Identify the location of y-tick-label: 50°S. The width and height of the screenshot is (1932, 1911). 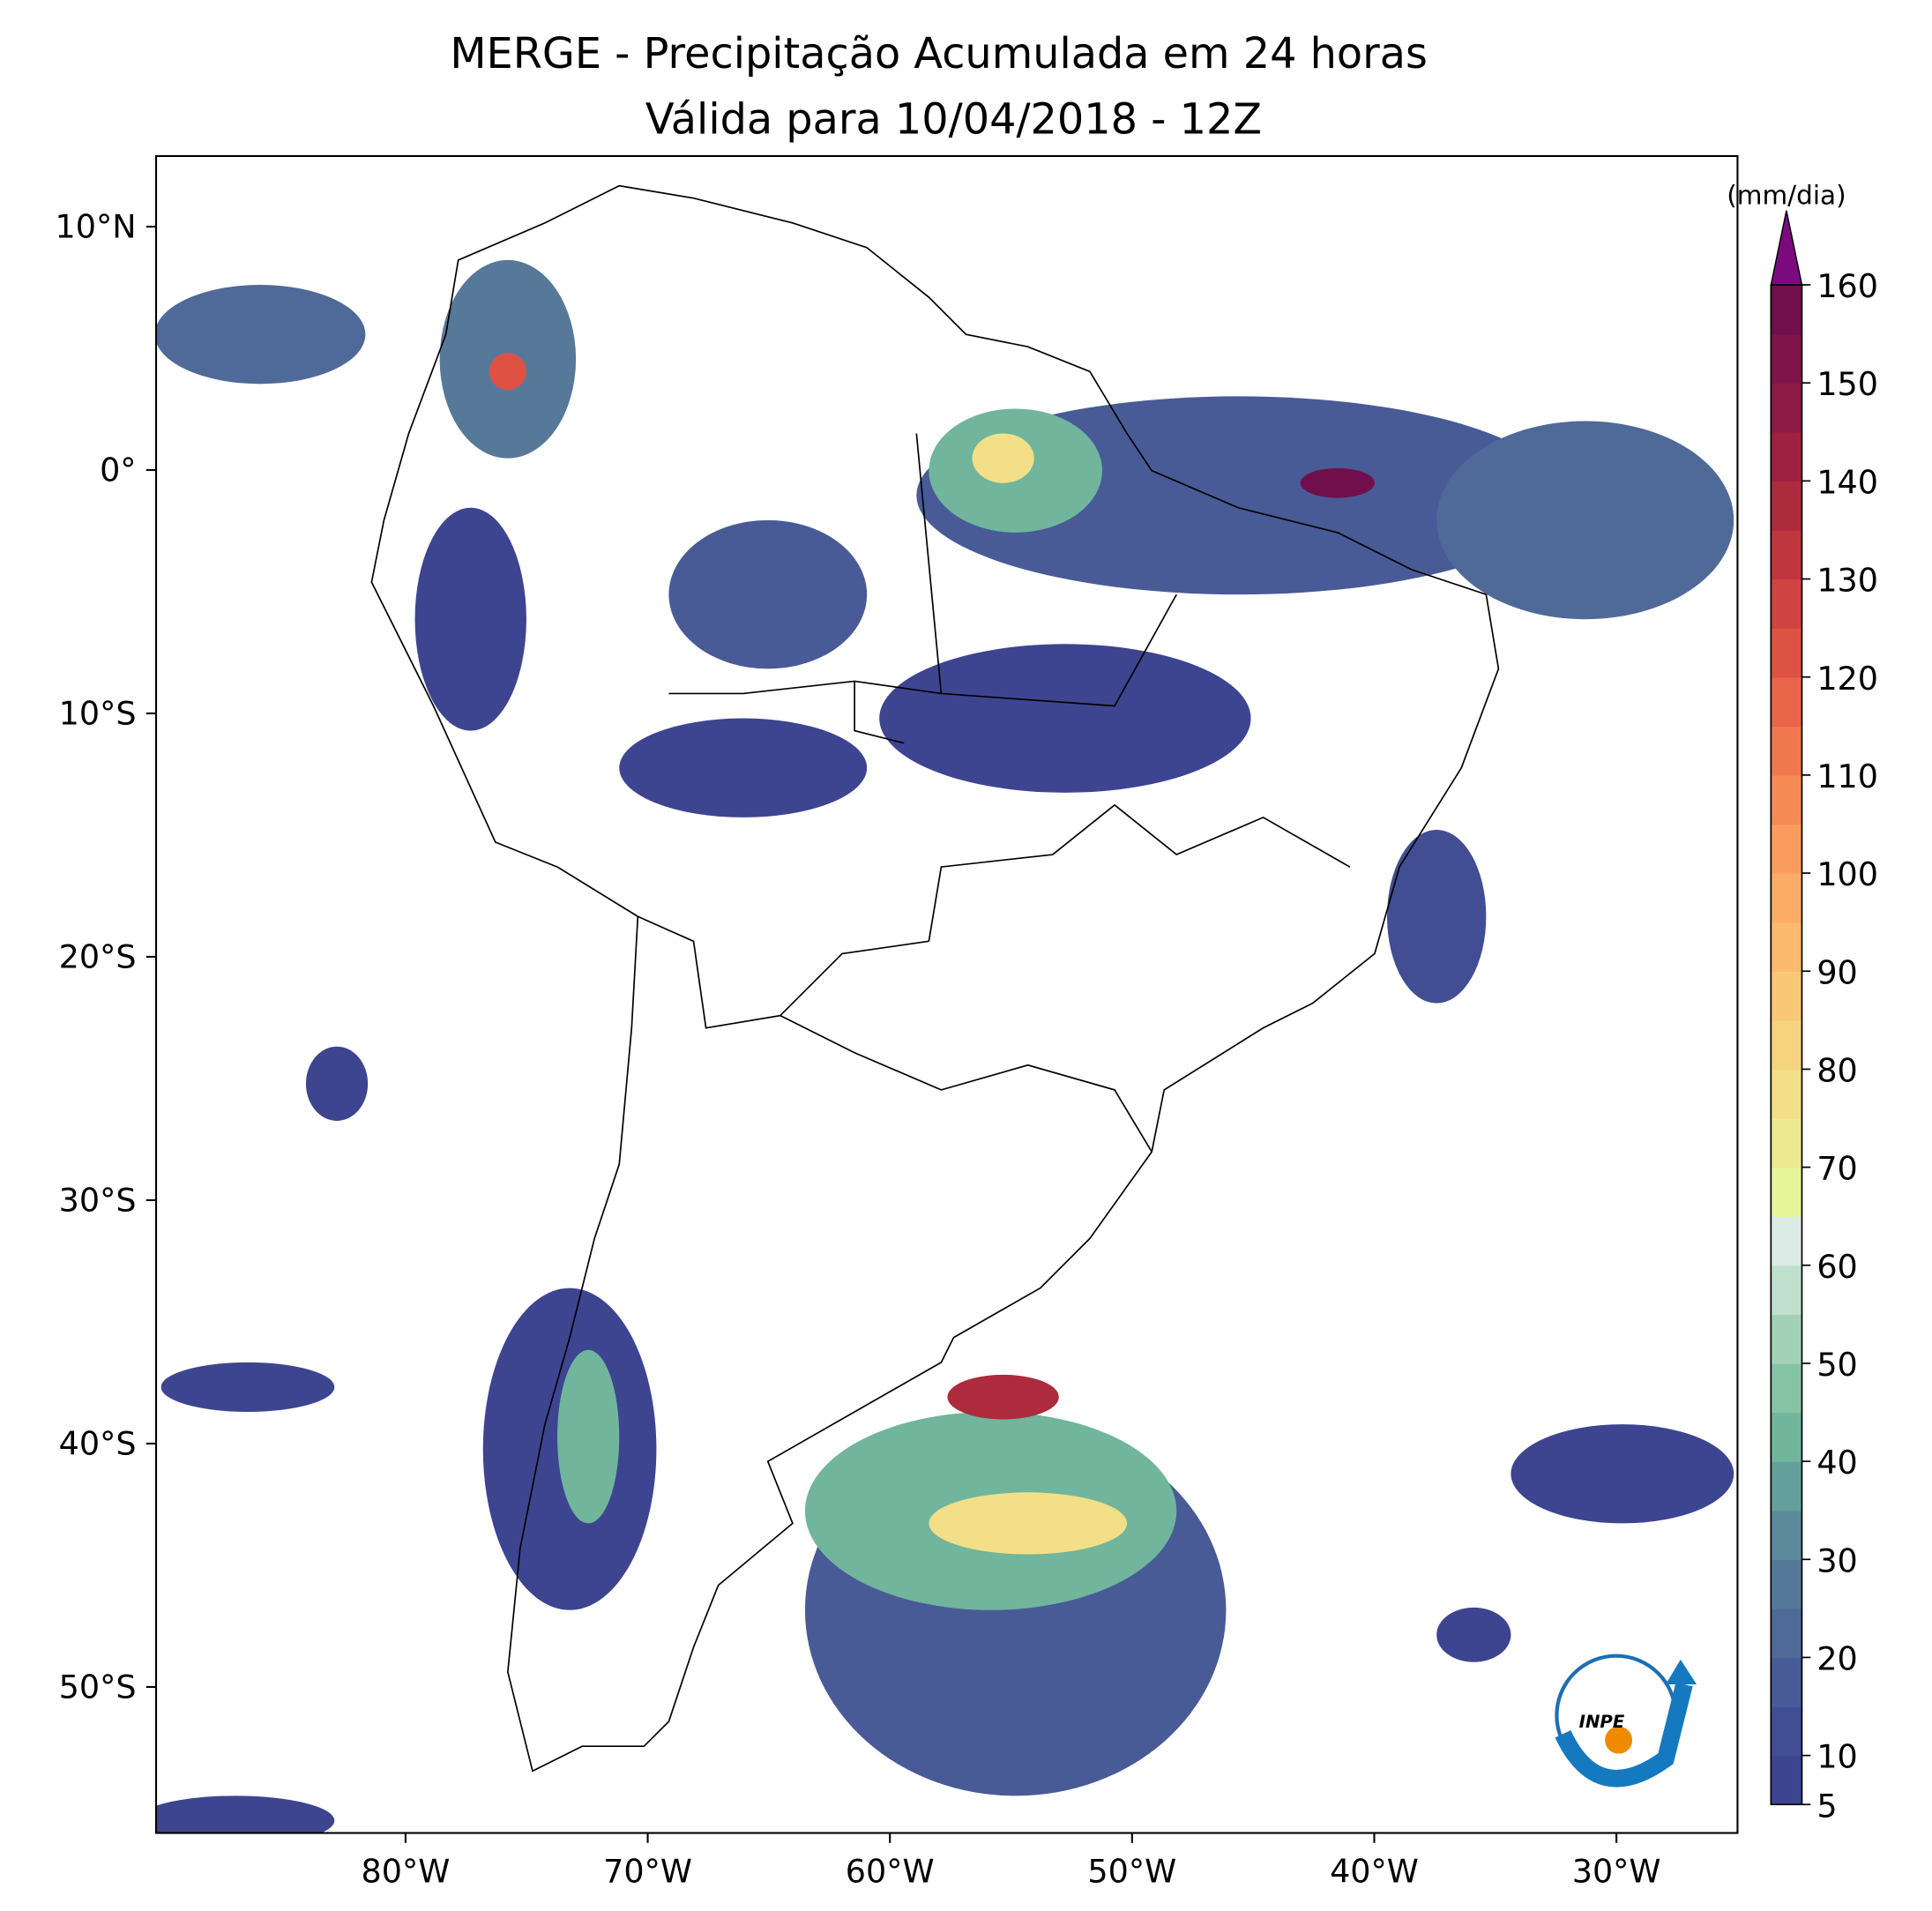
(98, 1687).